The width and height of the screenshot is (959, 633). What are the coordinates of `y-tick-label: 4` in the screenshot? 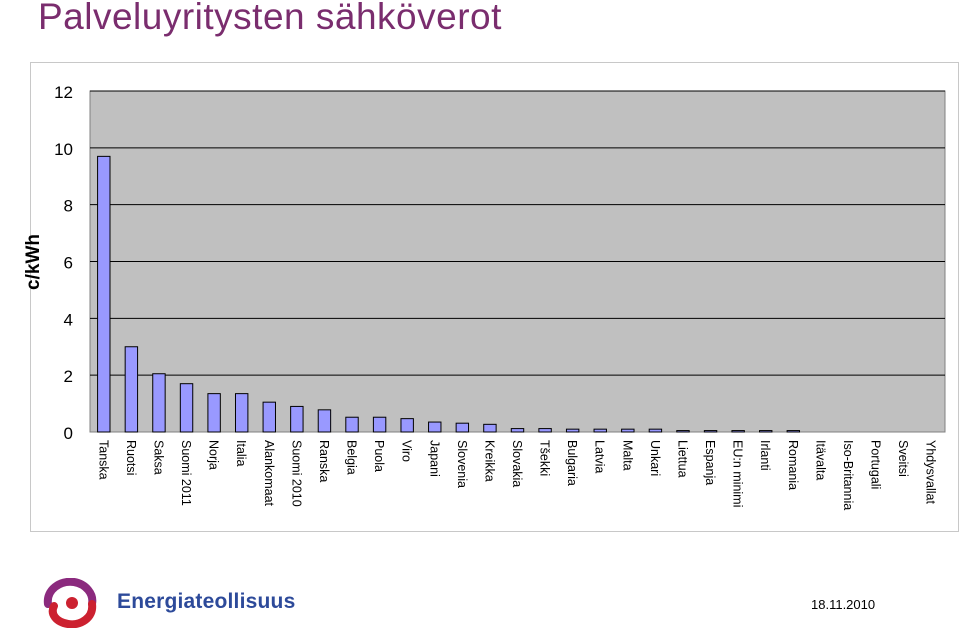 It's located at (68, 319).